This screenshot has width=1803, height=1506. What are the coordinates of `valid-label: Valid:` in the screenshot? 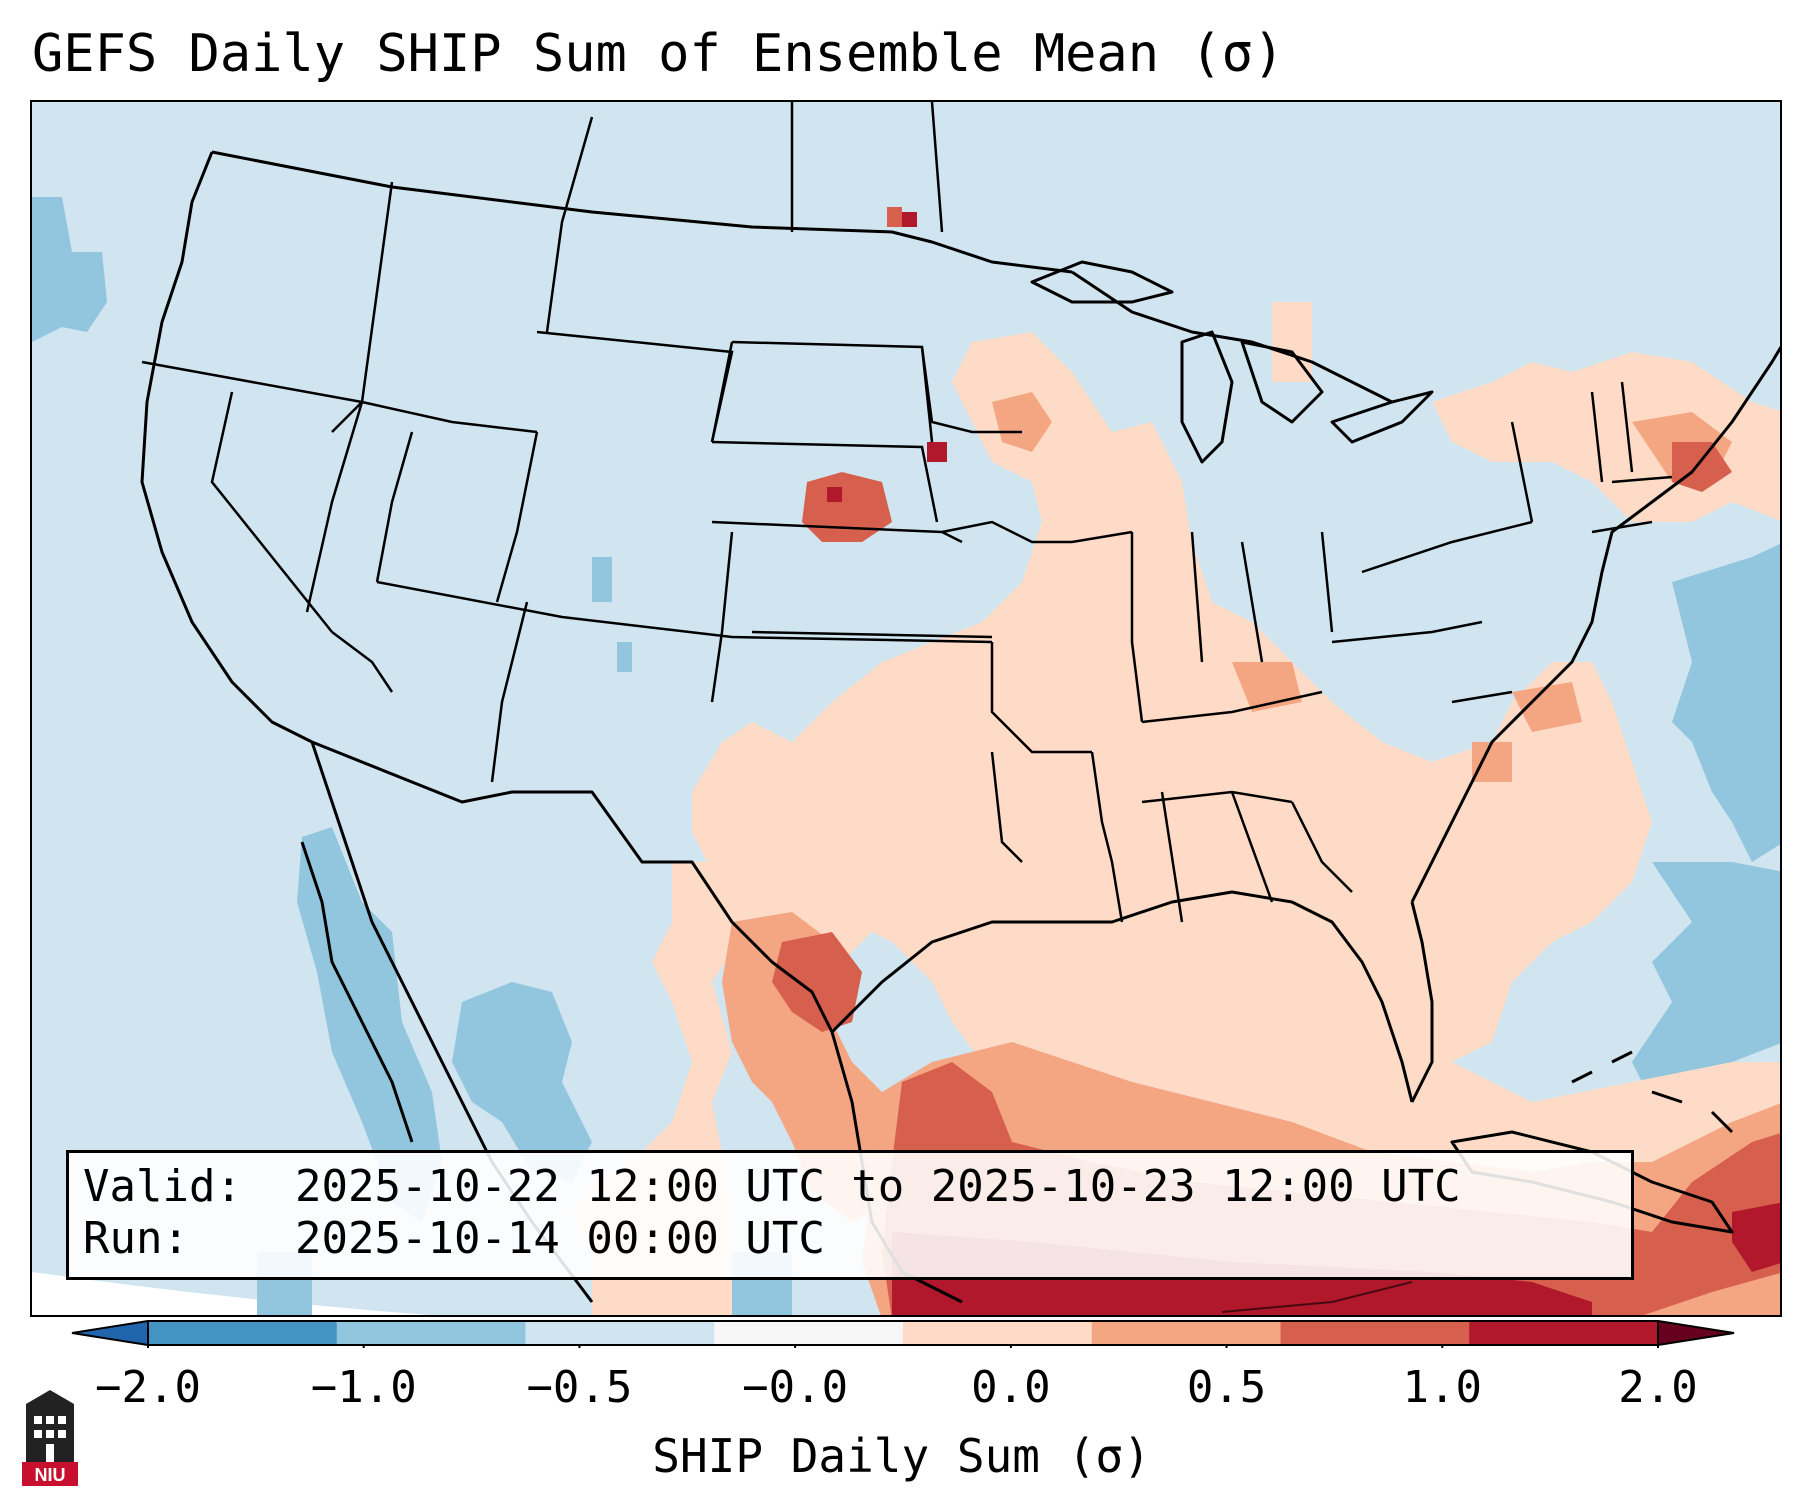 It's located at (162, 1186).